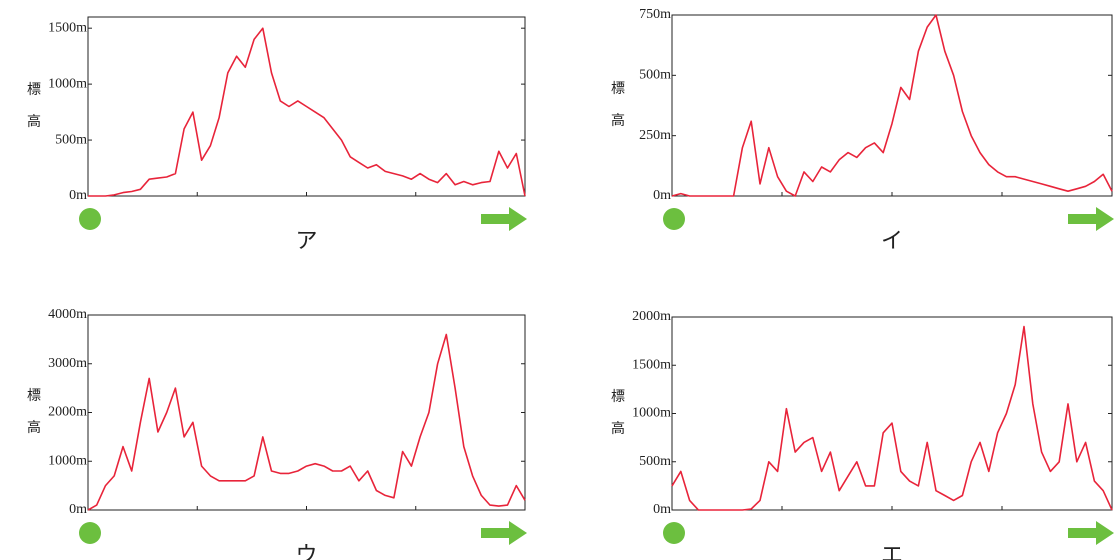  What do you see at coordinates (892, 551) in the screenshot?
I see `chart-title: エ` at bounding box center [892, 551].